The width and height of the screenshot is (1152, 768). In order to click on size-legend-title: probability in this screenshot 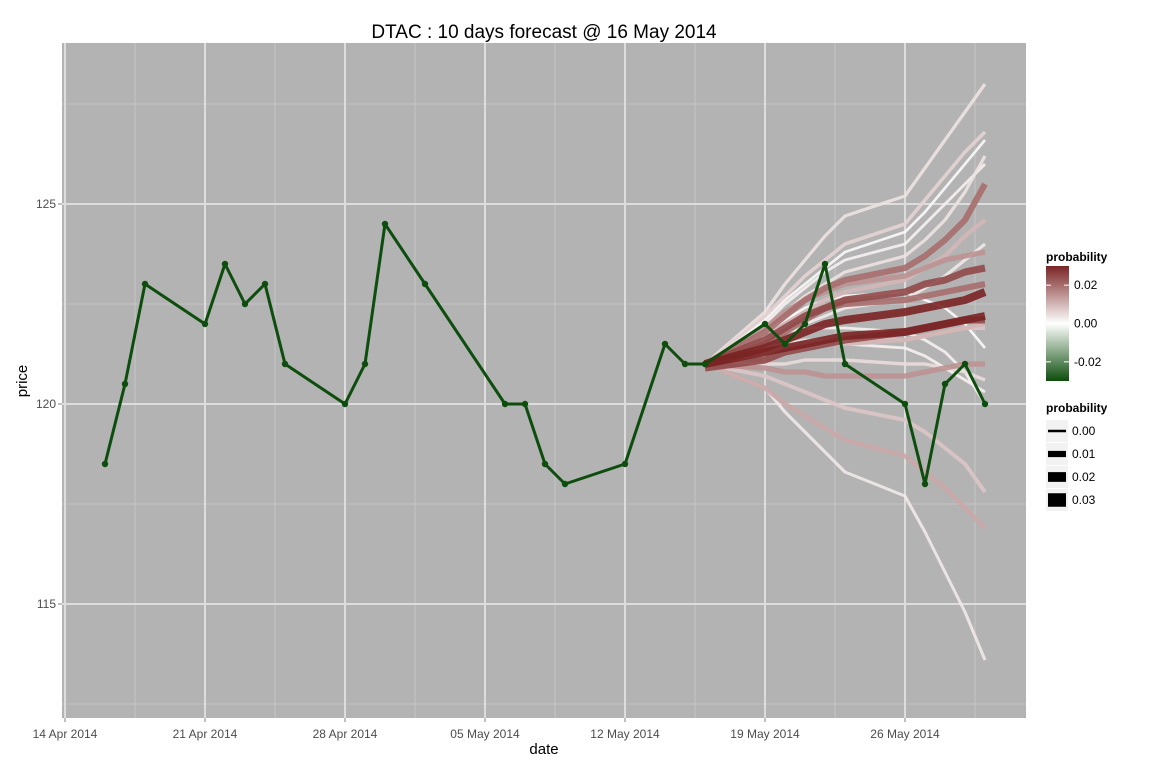, I will do `click(1077, 408)`.